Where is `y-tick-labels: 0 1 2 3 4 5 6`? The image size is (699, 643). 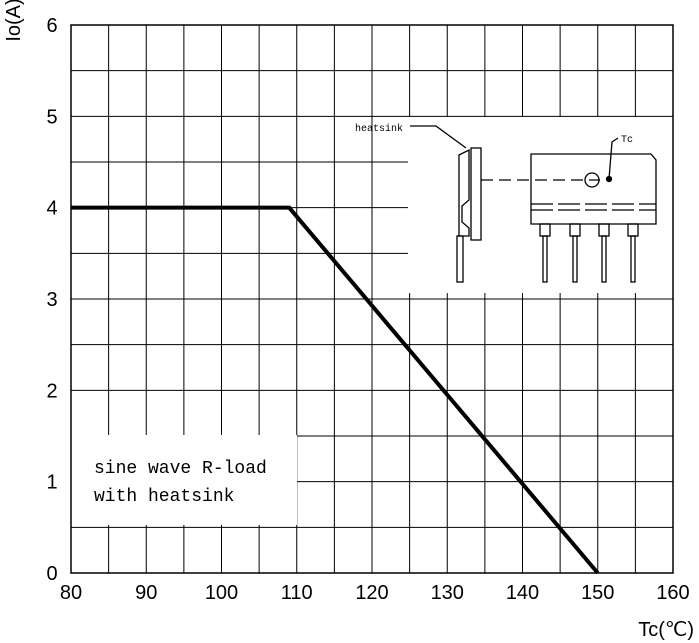
y-tick-labels: 0 1 2 3 4 5 6 is located at coordinates (51, 300).